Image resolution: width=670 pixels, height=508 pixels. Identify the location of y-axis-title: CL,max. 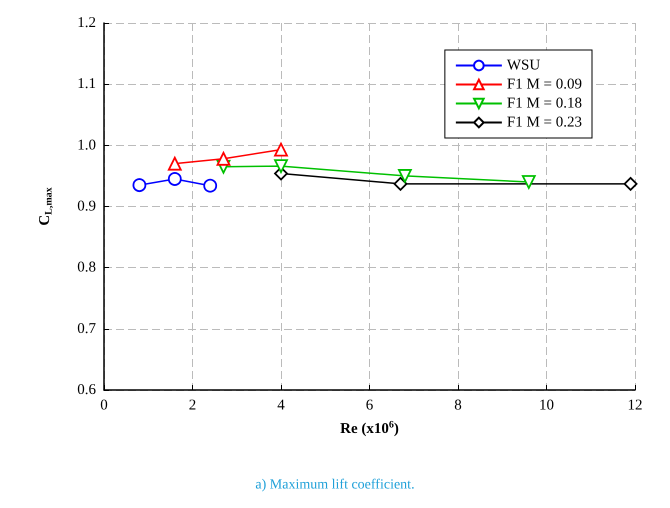
(45, 206).